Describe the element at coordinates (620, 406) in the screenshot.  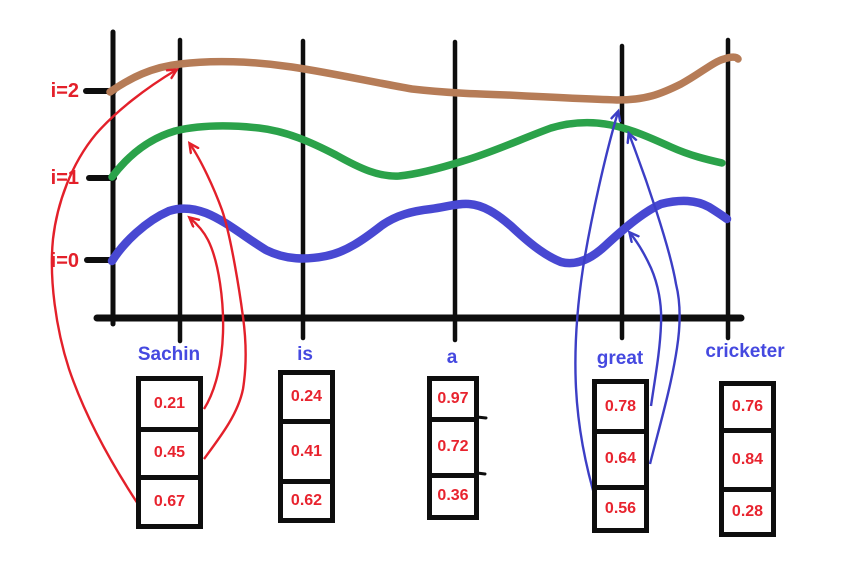
I see `vector-value: 0.78` at that location.